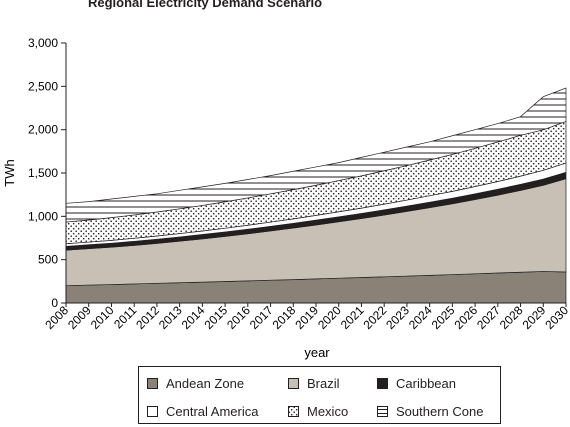 Image resolution: width=570 pixels, height=427 pixels. What do you see at coordinates (152, 411) in the screenshot?
I see `legend-swatch-central-america` at bounding box center [152, 411].